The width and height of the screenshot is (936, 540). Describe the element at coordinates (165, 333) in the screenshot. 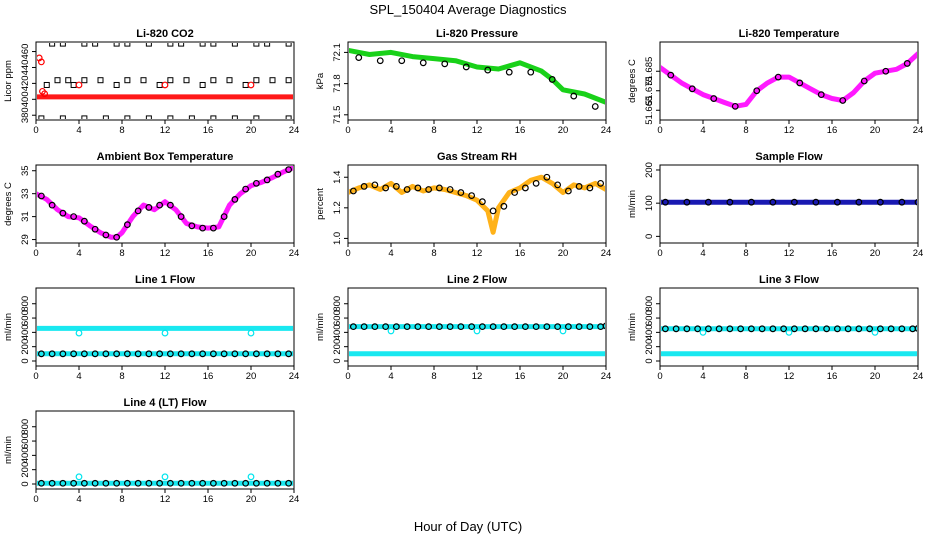

I see `point-line1-dips` at that location.